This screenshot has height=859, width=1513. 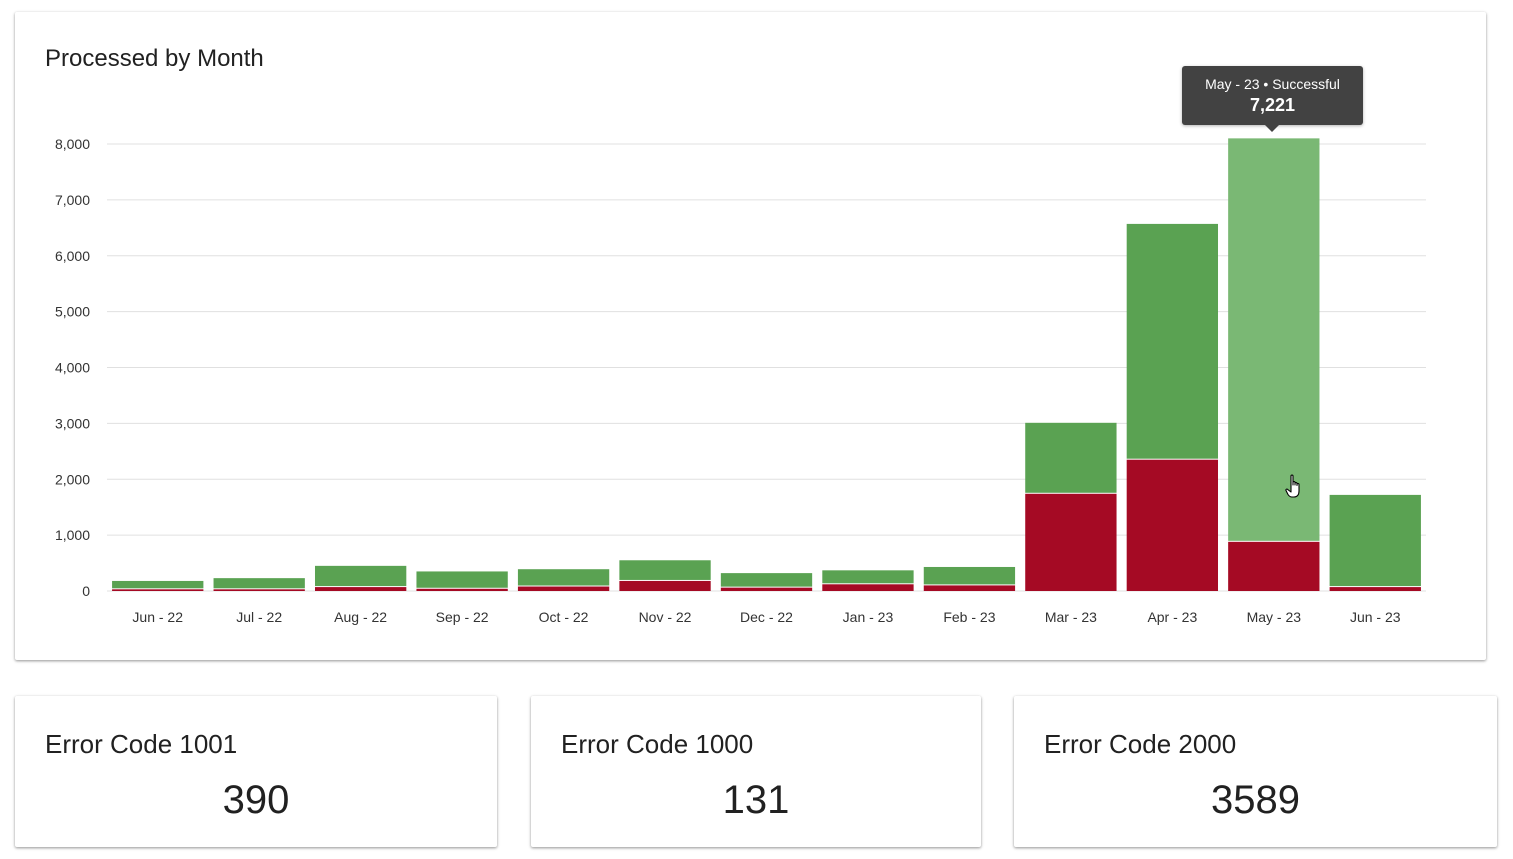 I want to click on y-tick-label: 7,000, so click(x=72, y=200).